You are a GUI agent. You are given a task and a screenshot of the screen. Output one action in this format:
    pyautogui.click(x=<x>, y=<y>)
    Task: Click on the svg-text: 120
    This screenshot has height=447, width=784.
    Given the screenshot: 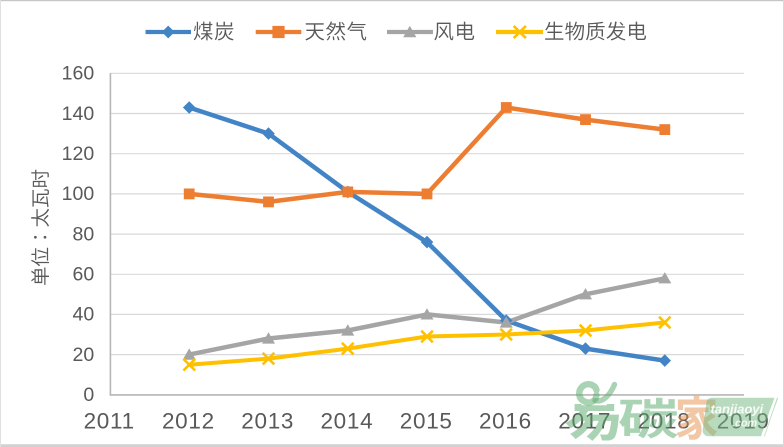 What is the action you would take?
    pyautogui.click(x=78, y=154)
    